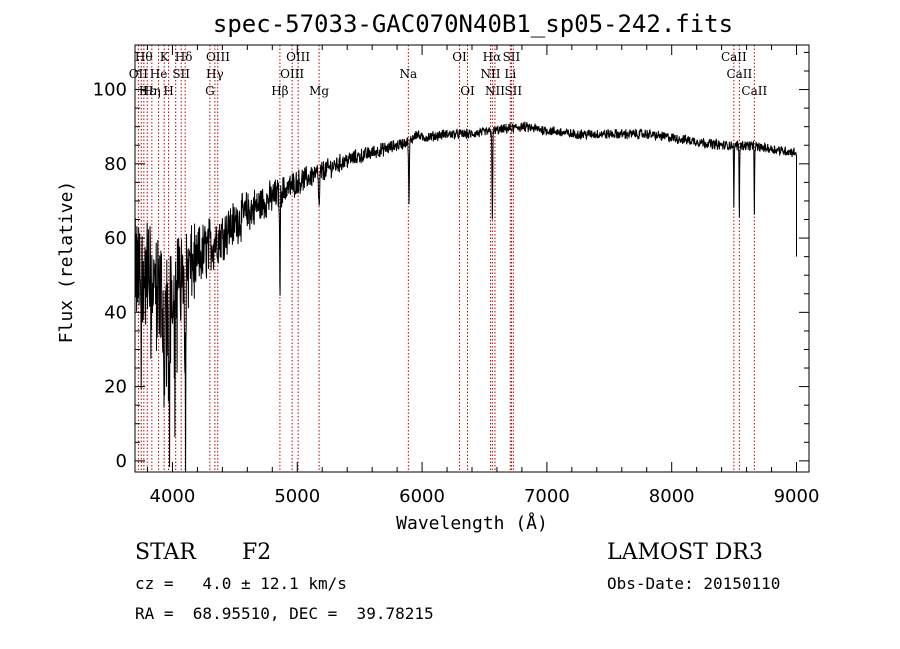 The image size is (900, 649). What do you see at coordinates (110, 90) in the screenshot?
I see `y-tick-label: 100` at bounding box center [110, 90].